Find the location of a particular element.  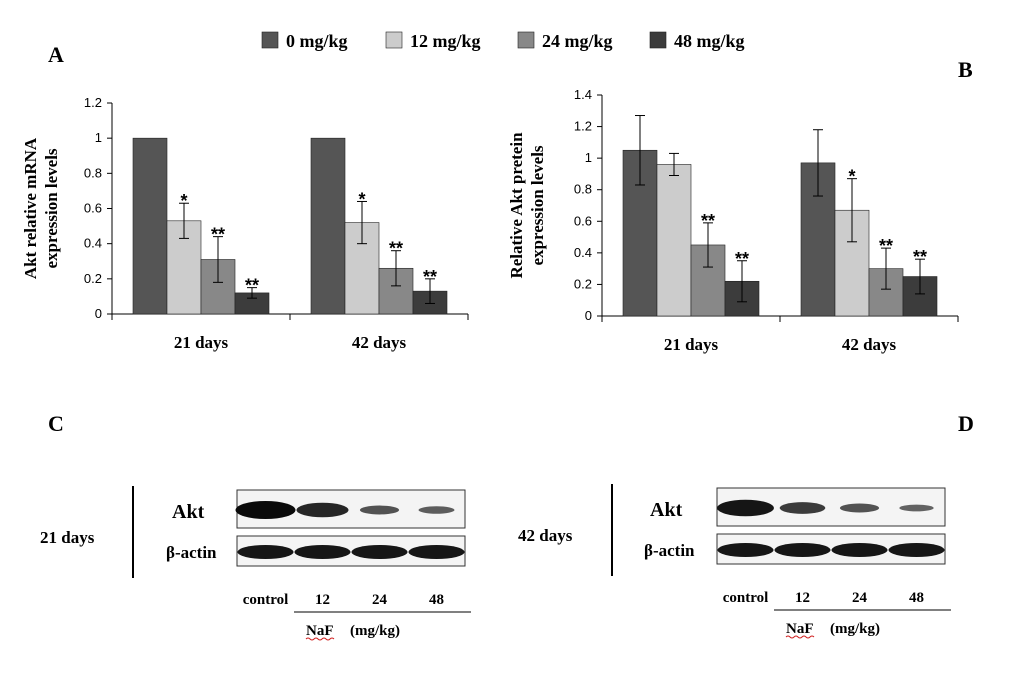

legend-label-1: 12 mg/kg is located at coordinates (445, 41).